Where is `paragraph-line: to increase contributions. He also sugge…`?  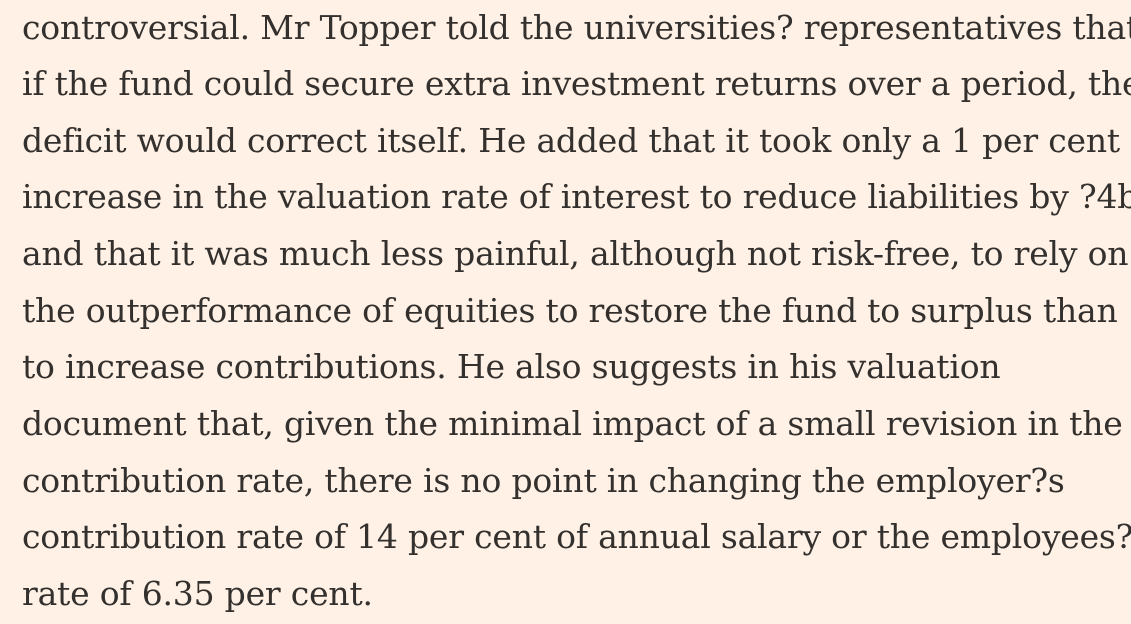 paragraph-line: to increase contributions. He also sugge… is located at coordinates (511, 366).